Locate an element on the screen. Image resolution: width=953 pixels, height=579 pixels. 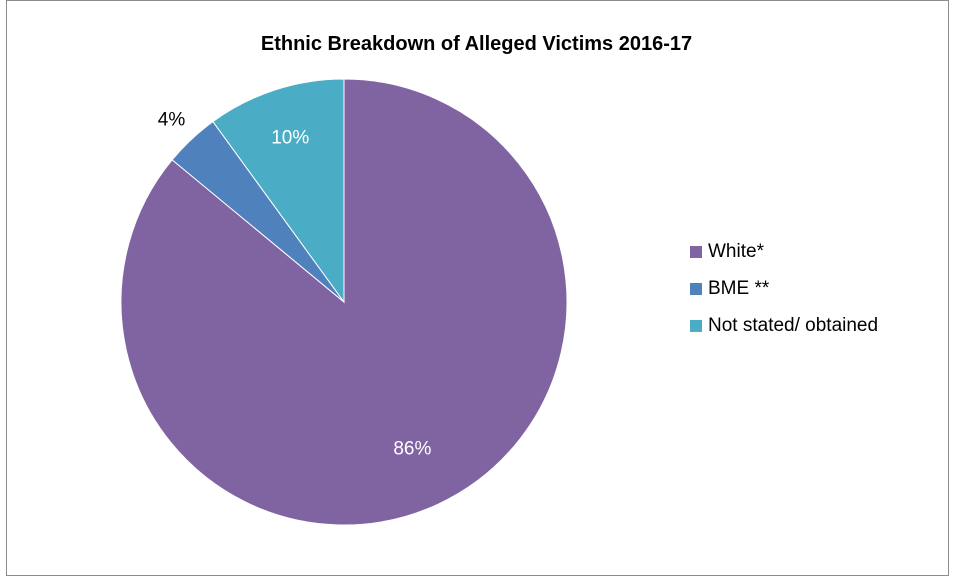
legend-swatch-bme is located at coordinates (696, 288).